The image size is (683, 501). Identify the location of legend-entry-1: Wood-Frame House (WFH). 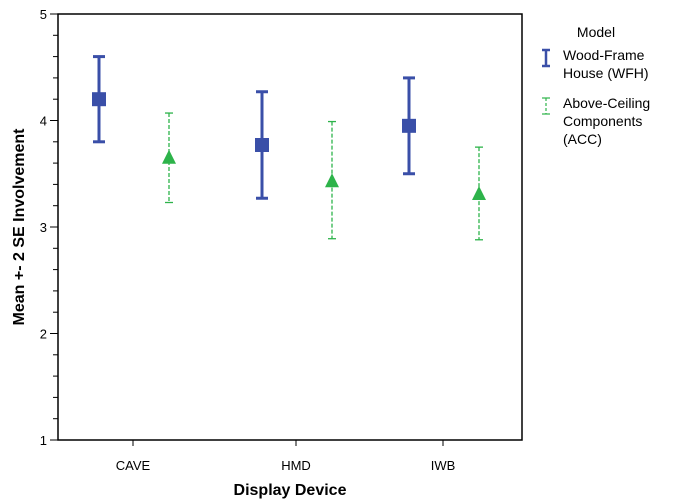
(595, 64).